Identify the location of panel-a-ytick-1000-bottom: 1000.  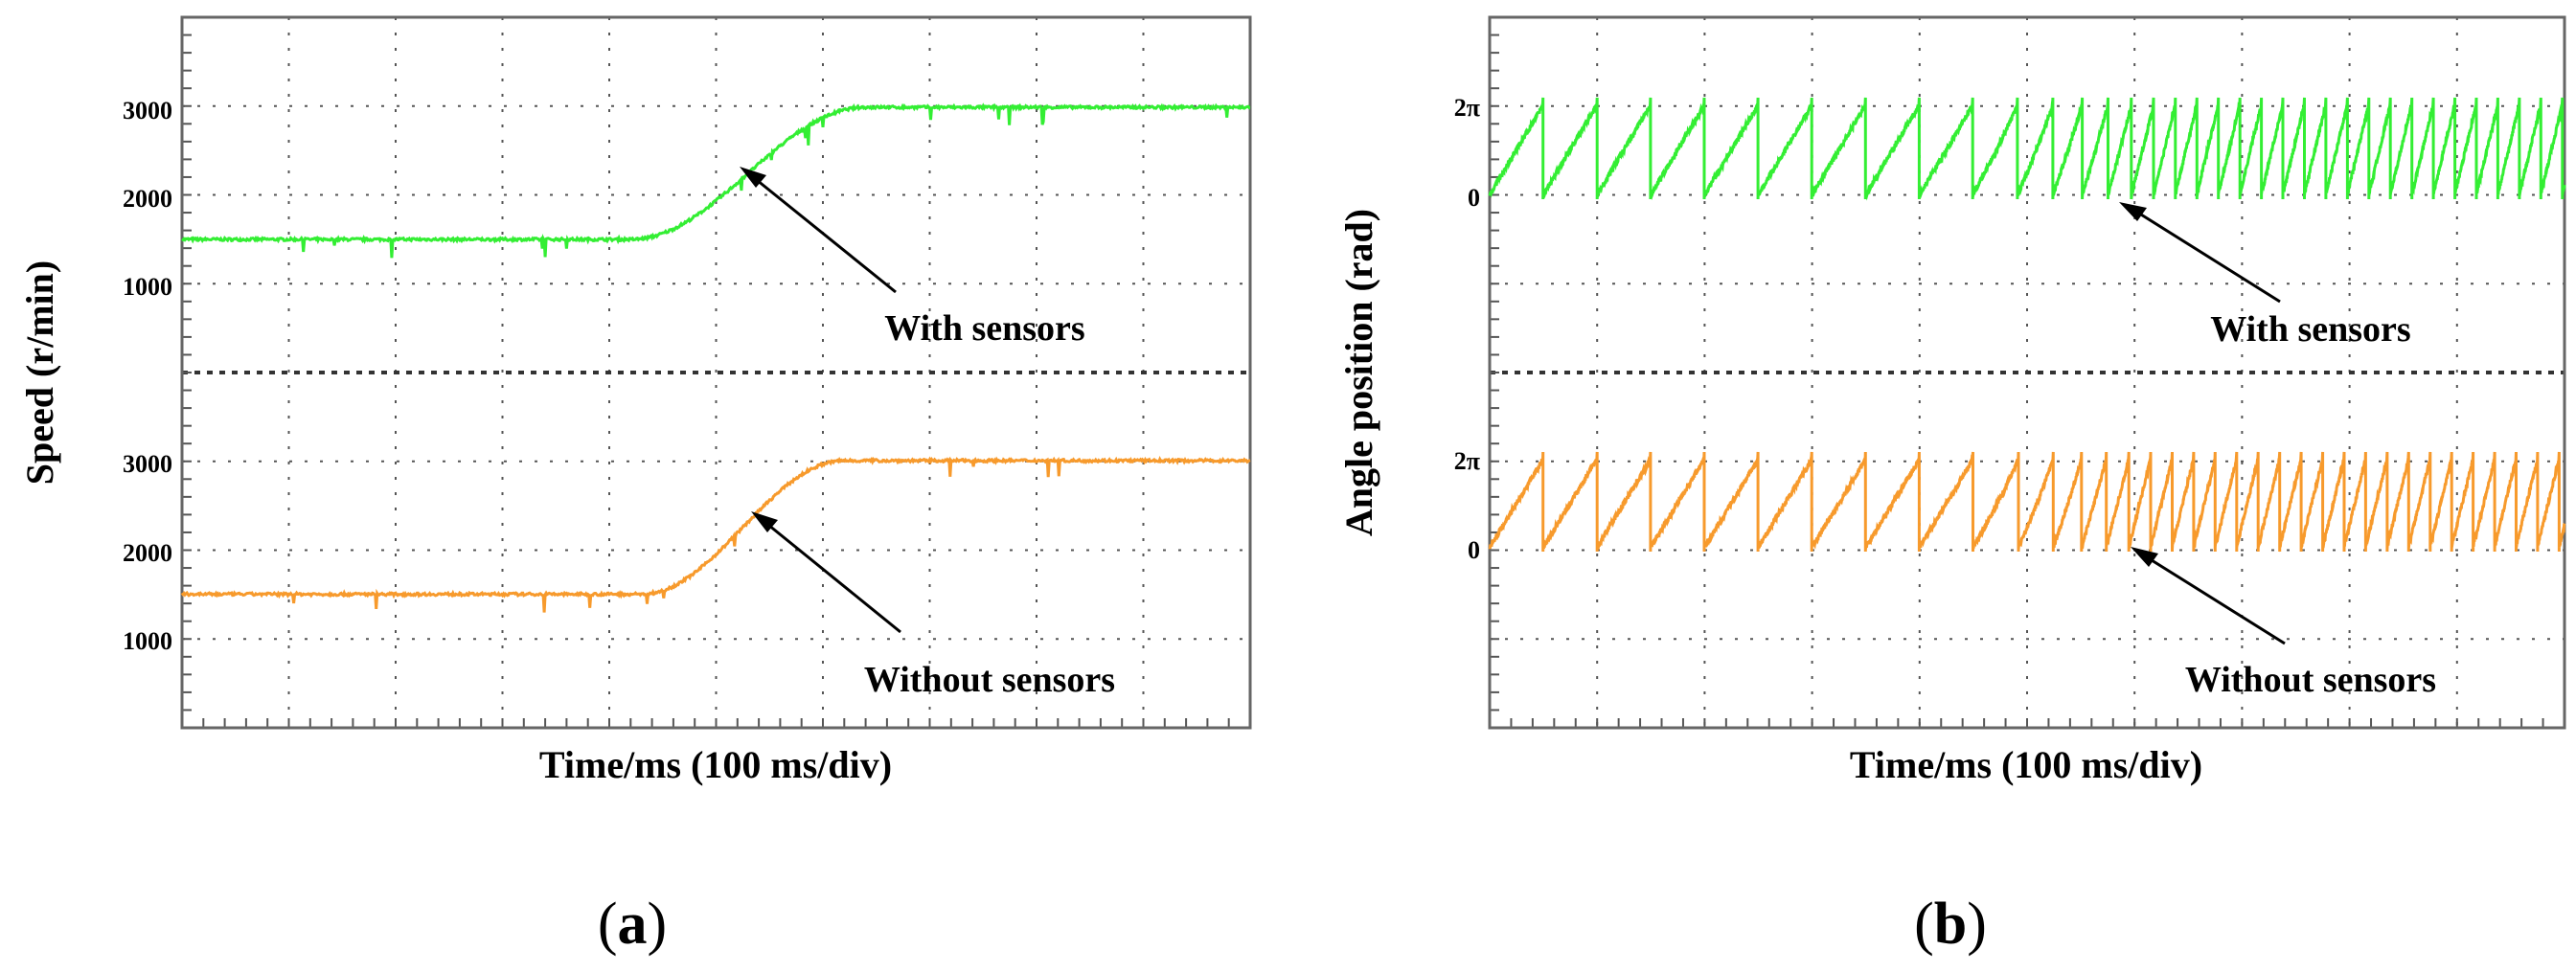
(147, 641).